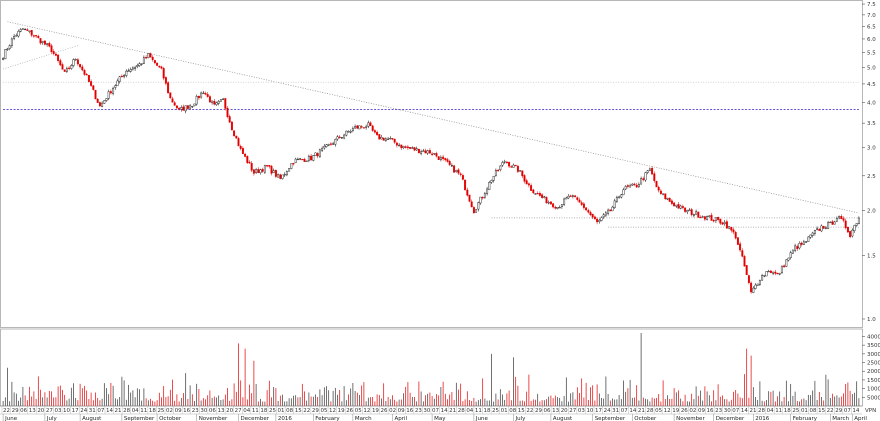  What do you see at coordinates (349, 411) in the screenshot?
I see `day-label: 26` at bounding box center [349, 411].